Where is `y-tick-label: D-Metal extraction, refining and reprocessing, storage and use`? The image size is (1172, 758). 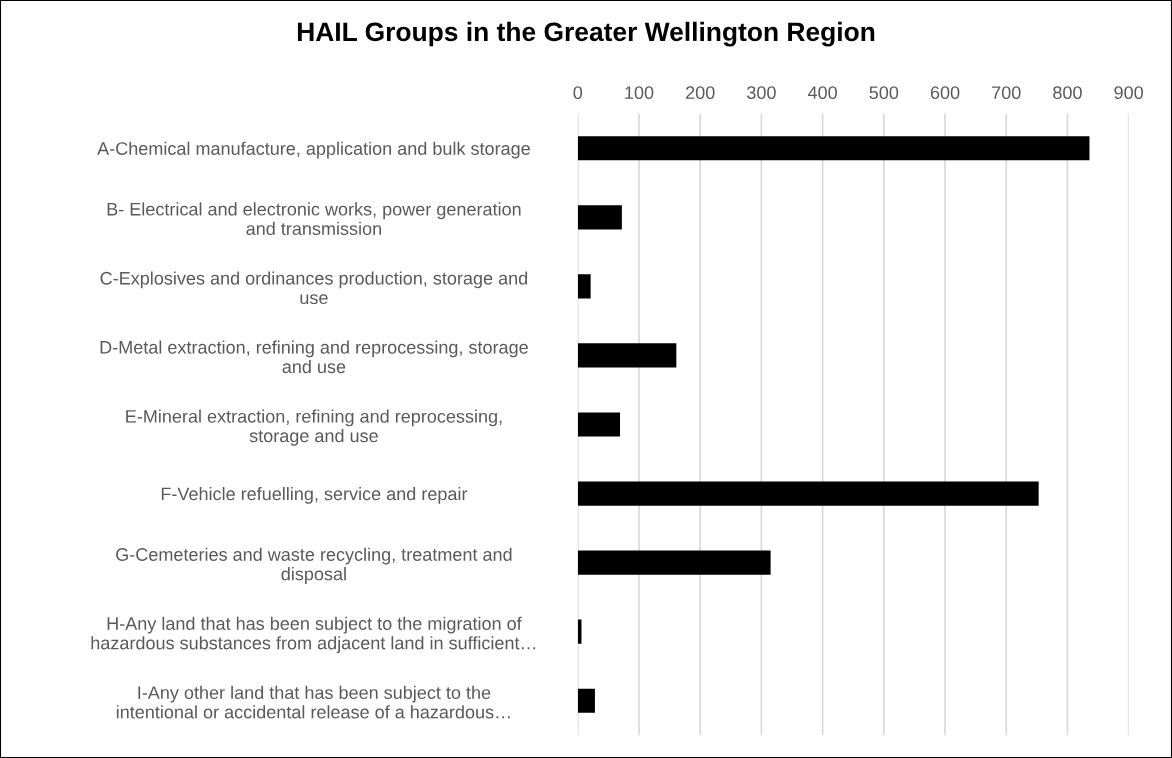 y-tick-label: D-Metal extraction, refining and reprocessing, storage and use is located at coordinates (314, 357).